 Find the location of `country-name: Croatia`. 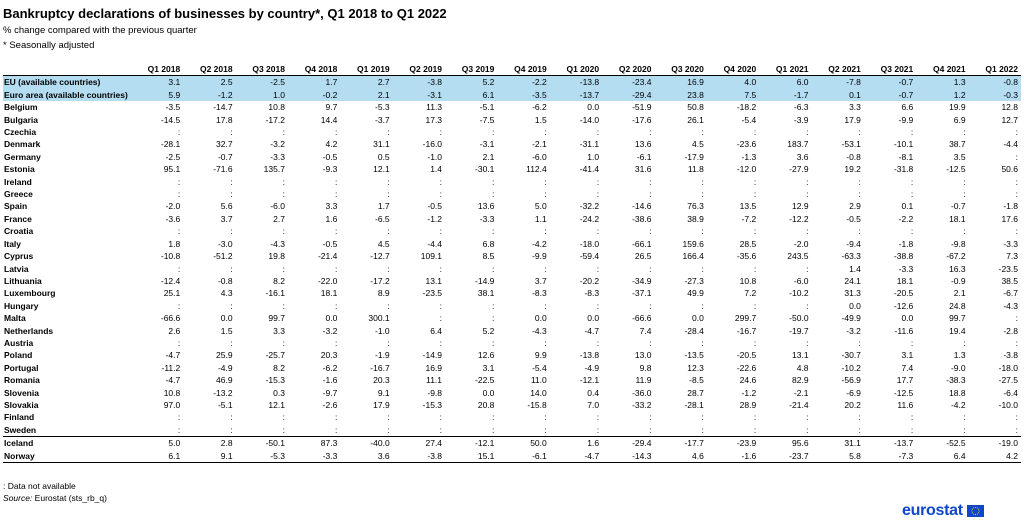

country-name: Croatia is located at coordinates (19, 231).